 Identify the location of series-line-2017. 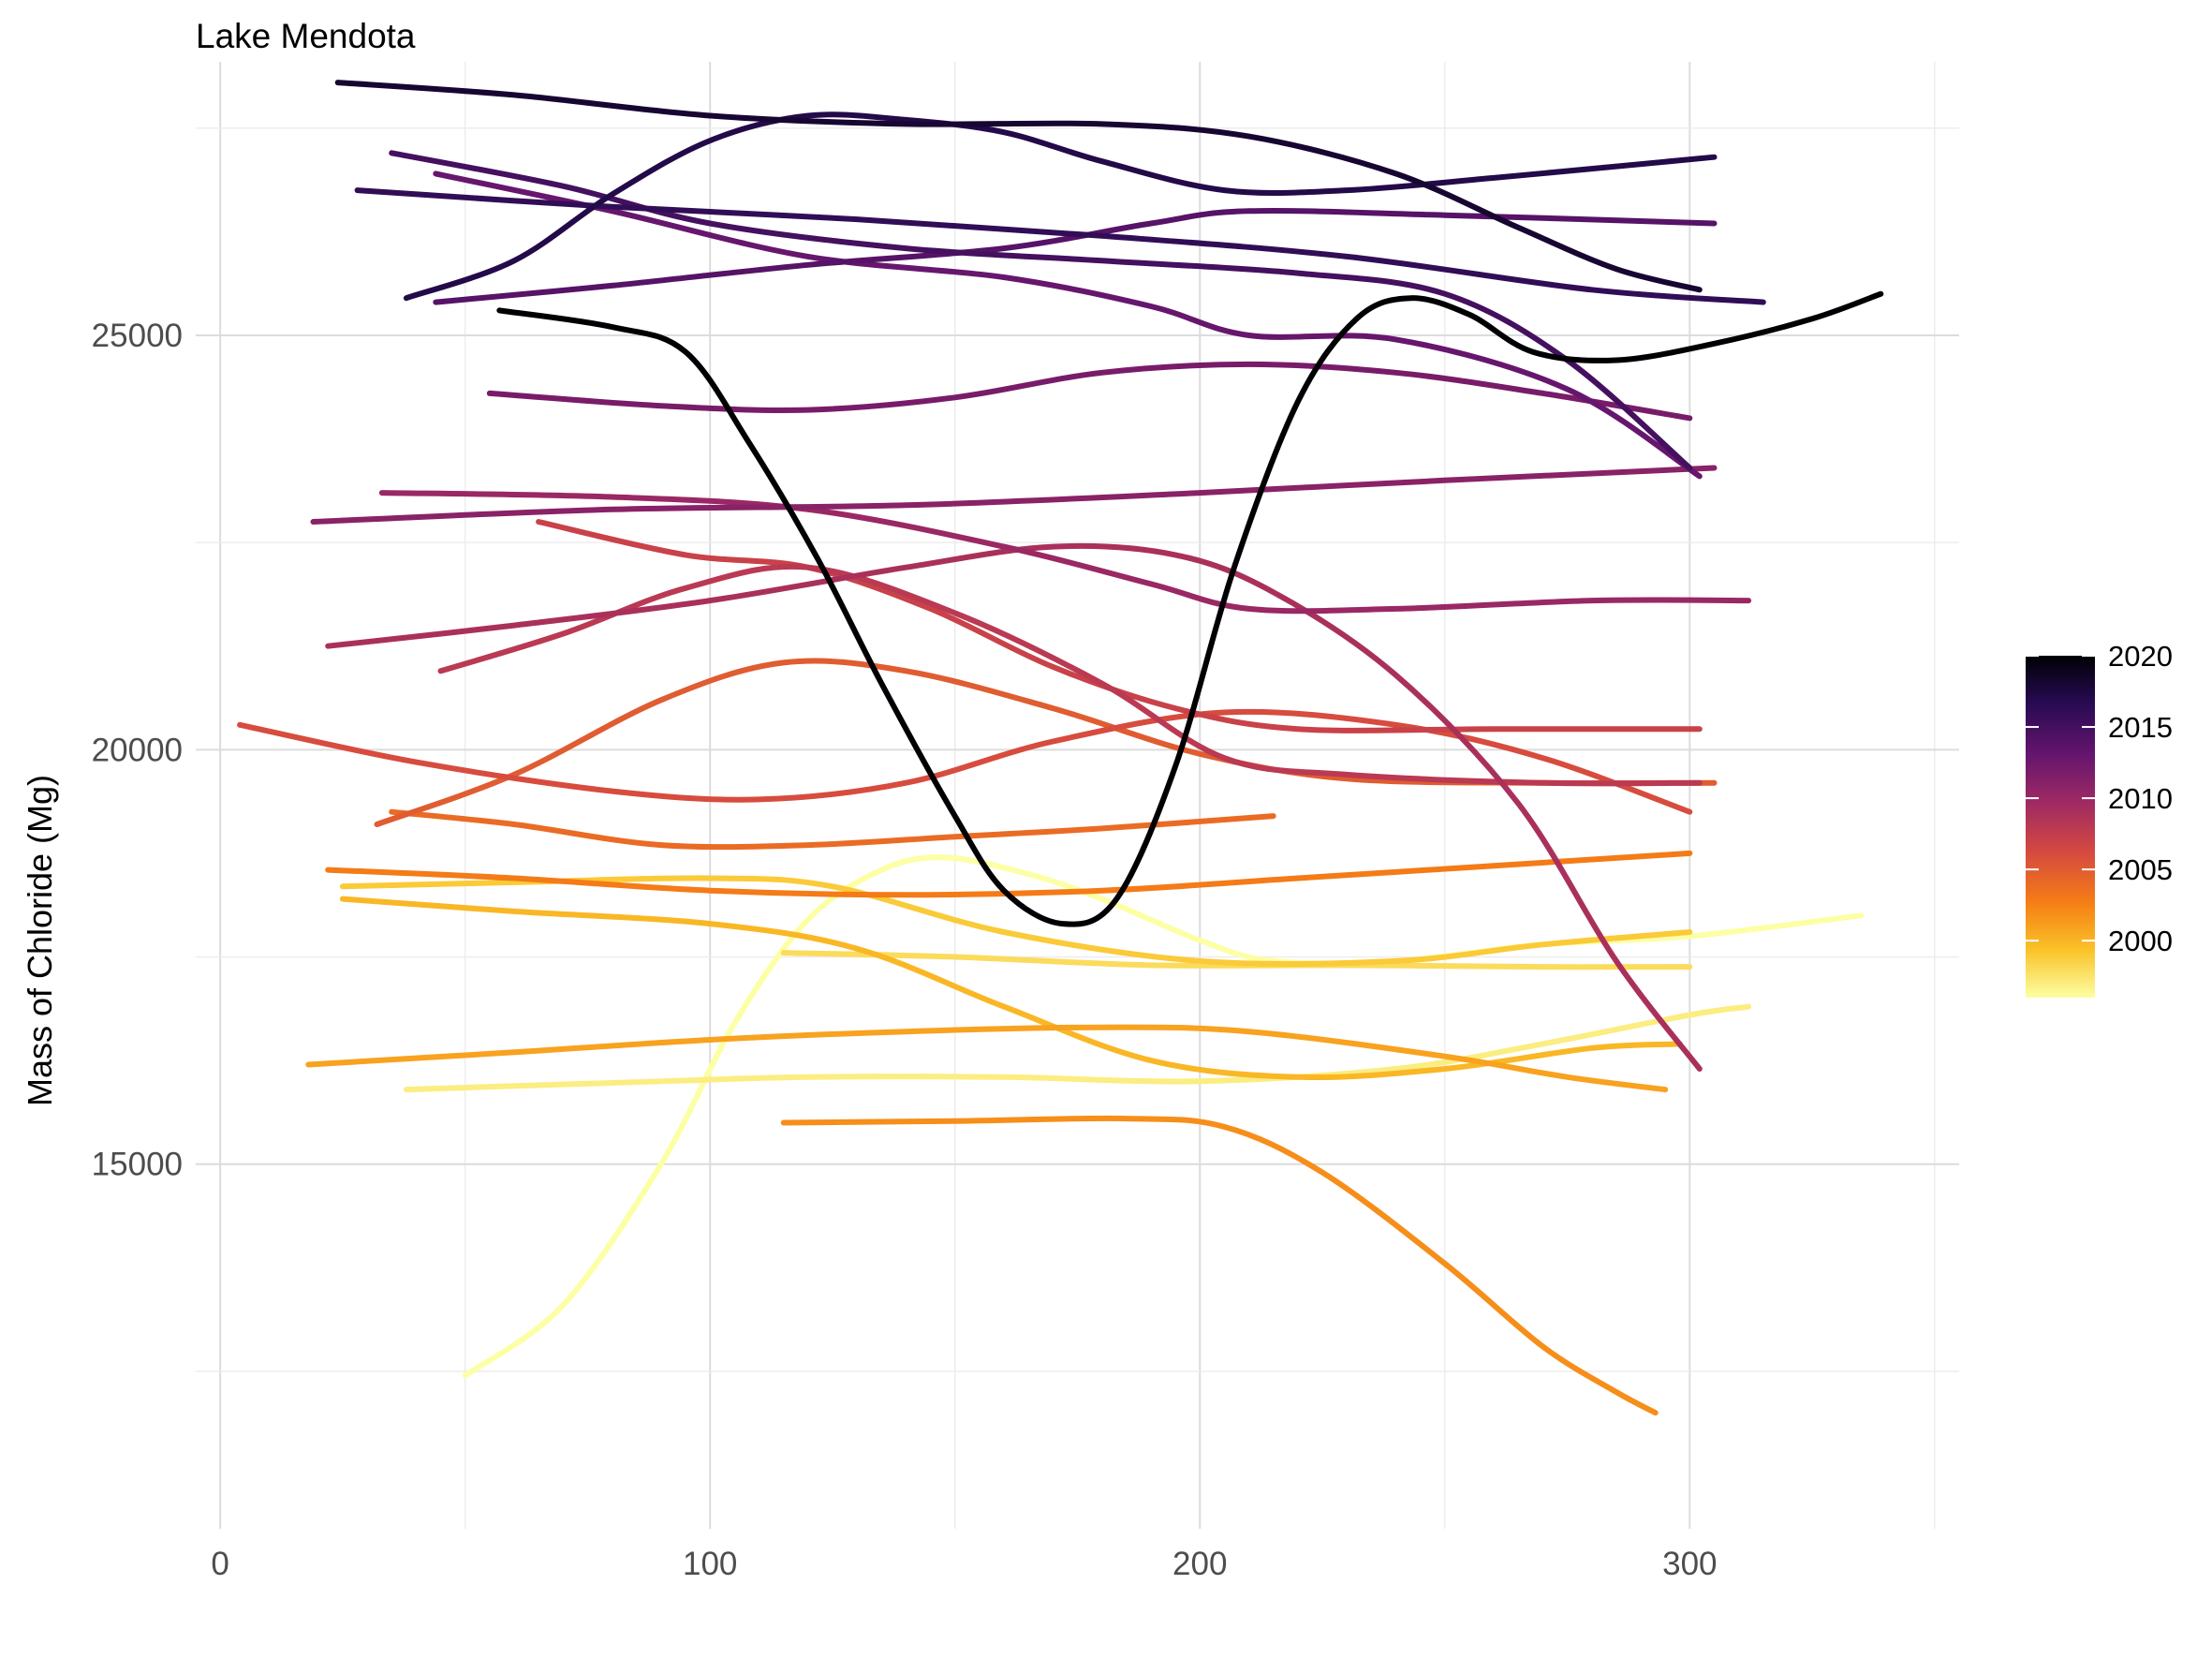
(1060, 207).